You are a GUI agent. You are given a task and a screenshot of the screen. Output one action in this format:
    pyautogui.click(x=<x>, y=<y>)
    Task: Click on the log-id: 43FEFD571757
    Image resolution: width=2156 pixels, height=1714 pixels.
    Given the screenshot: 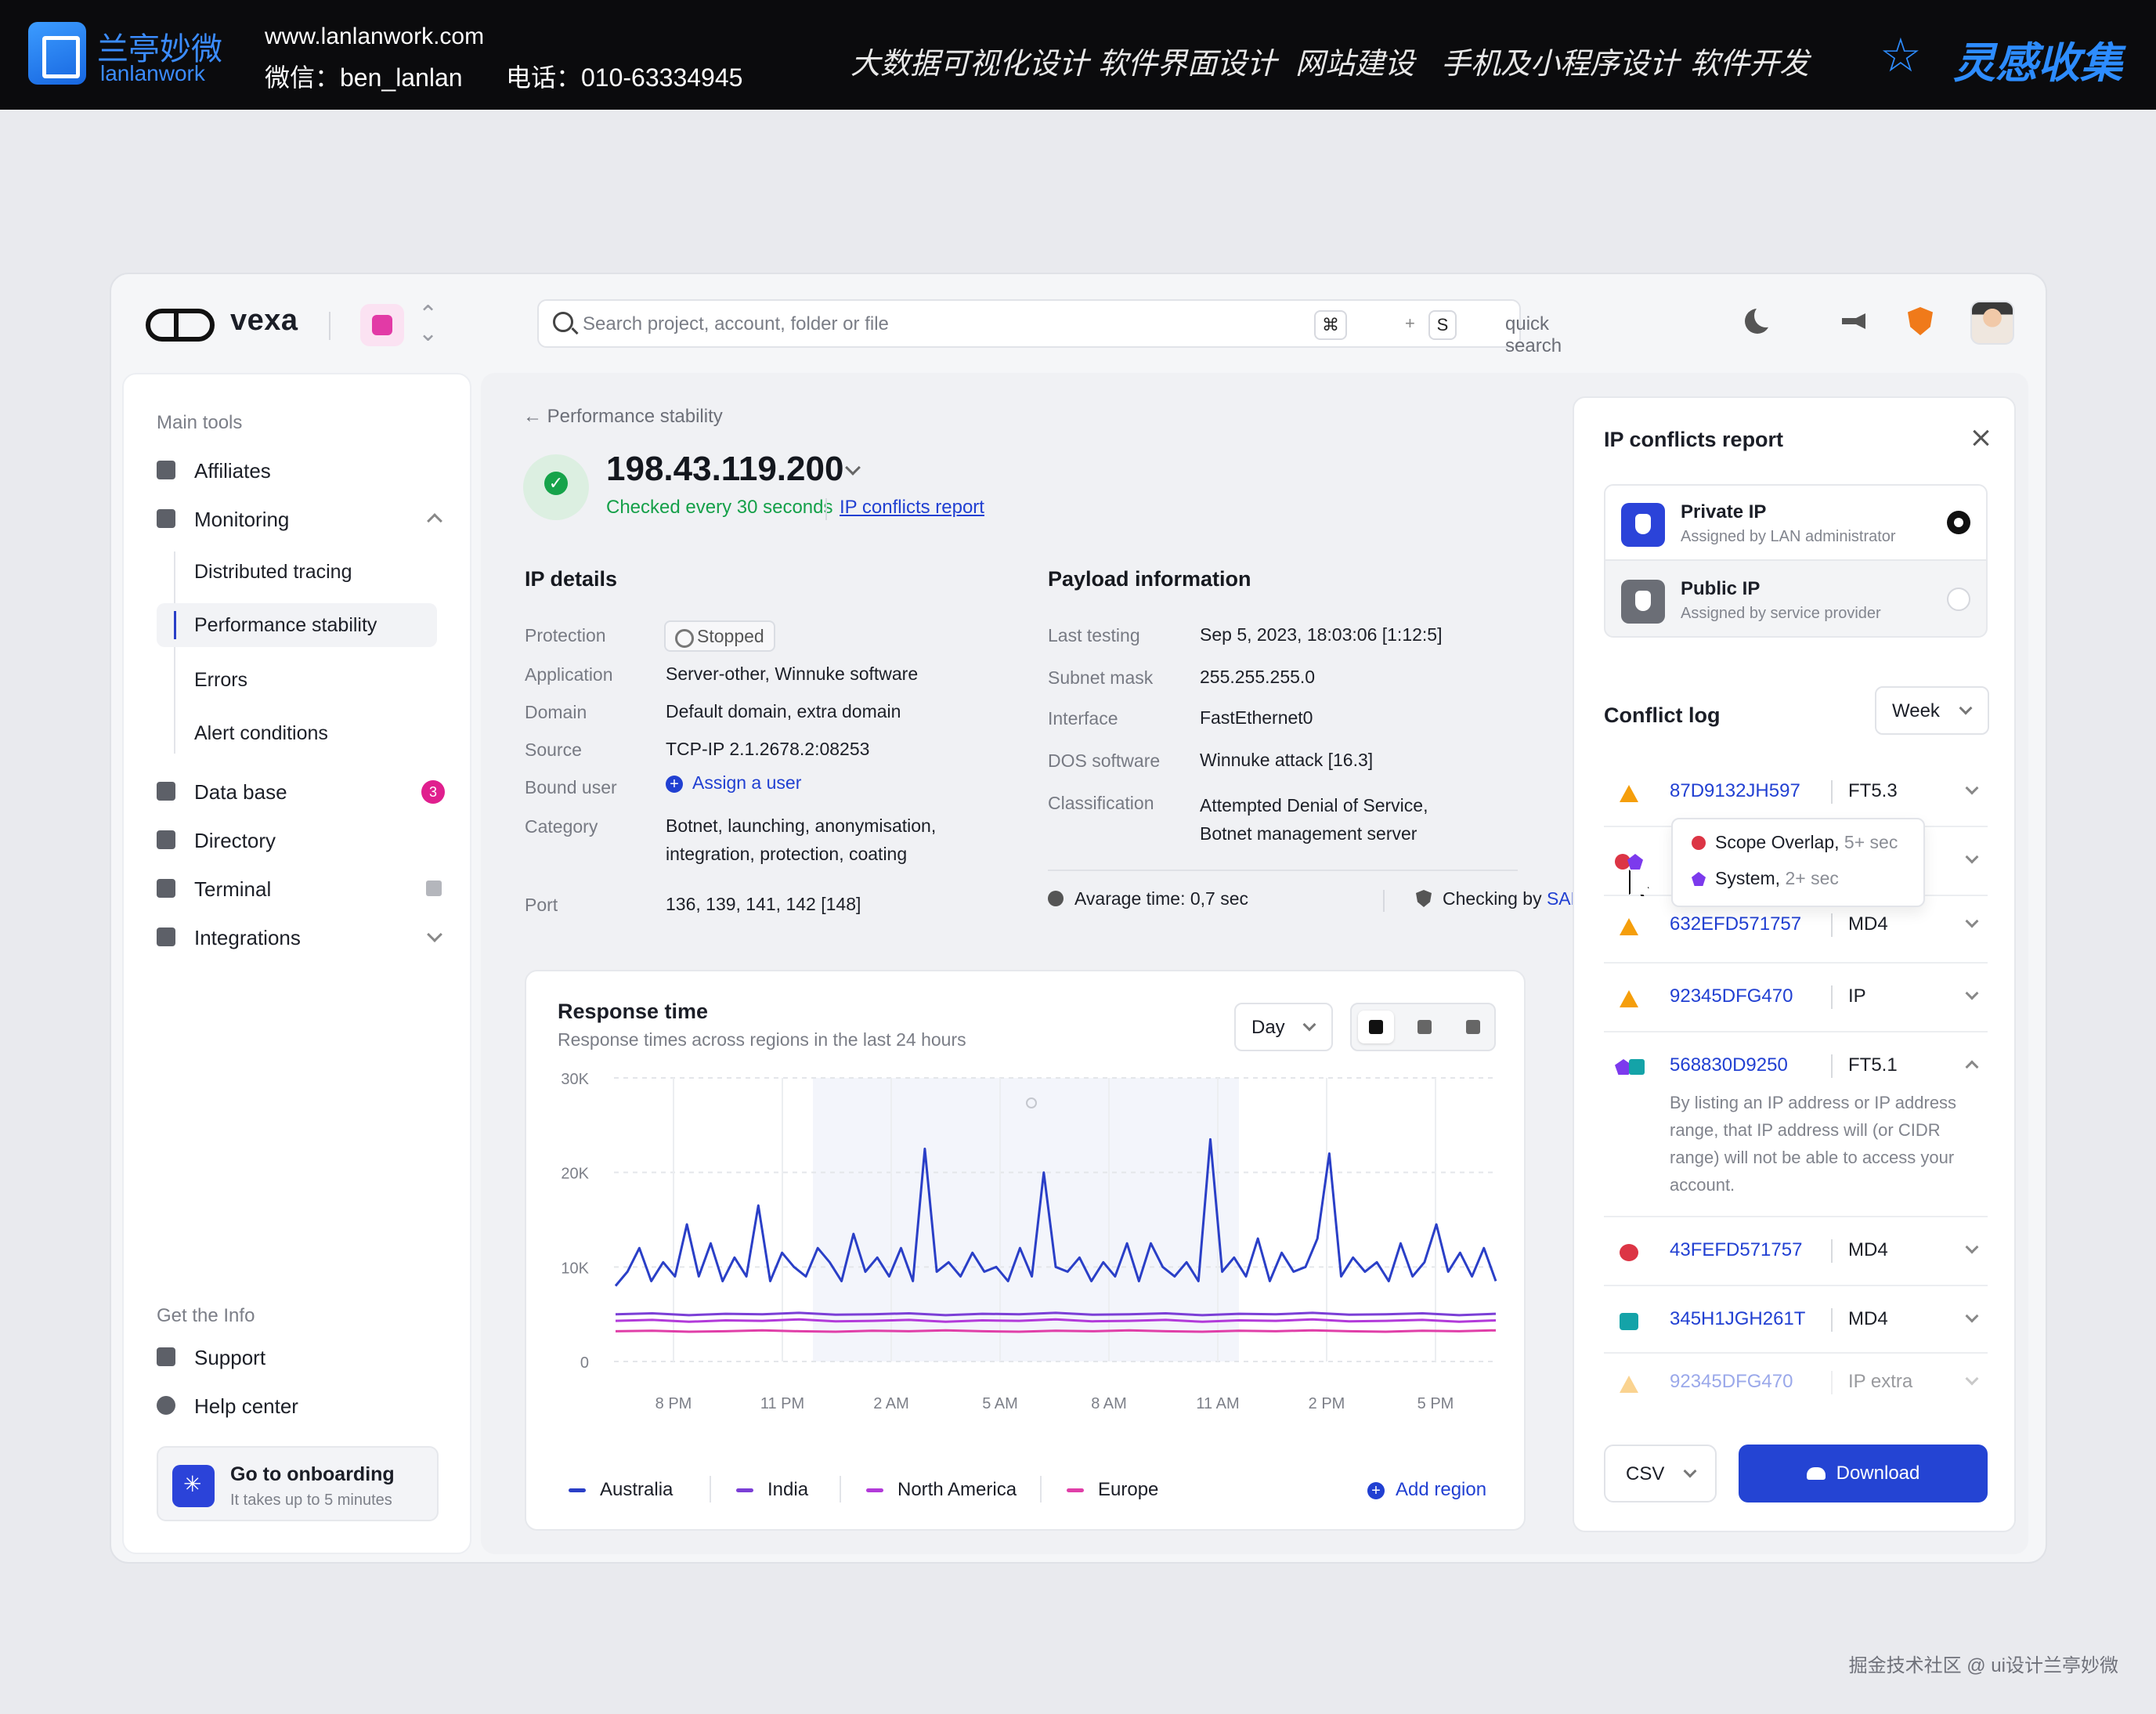 What is the action you would take?
    pyautogui.click(x=1737, y=1249)
    